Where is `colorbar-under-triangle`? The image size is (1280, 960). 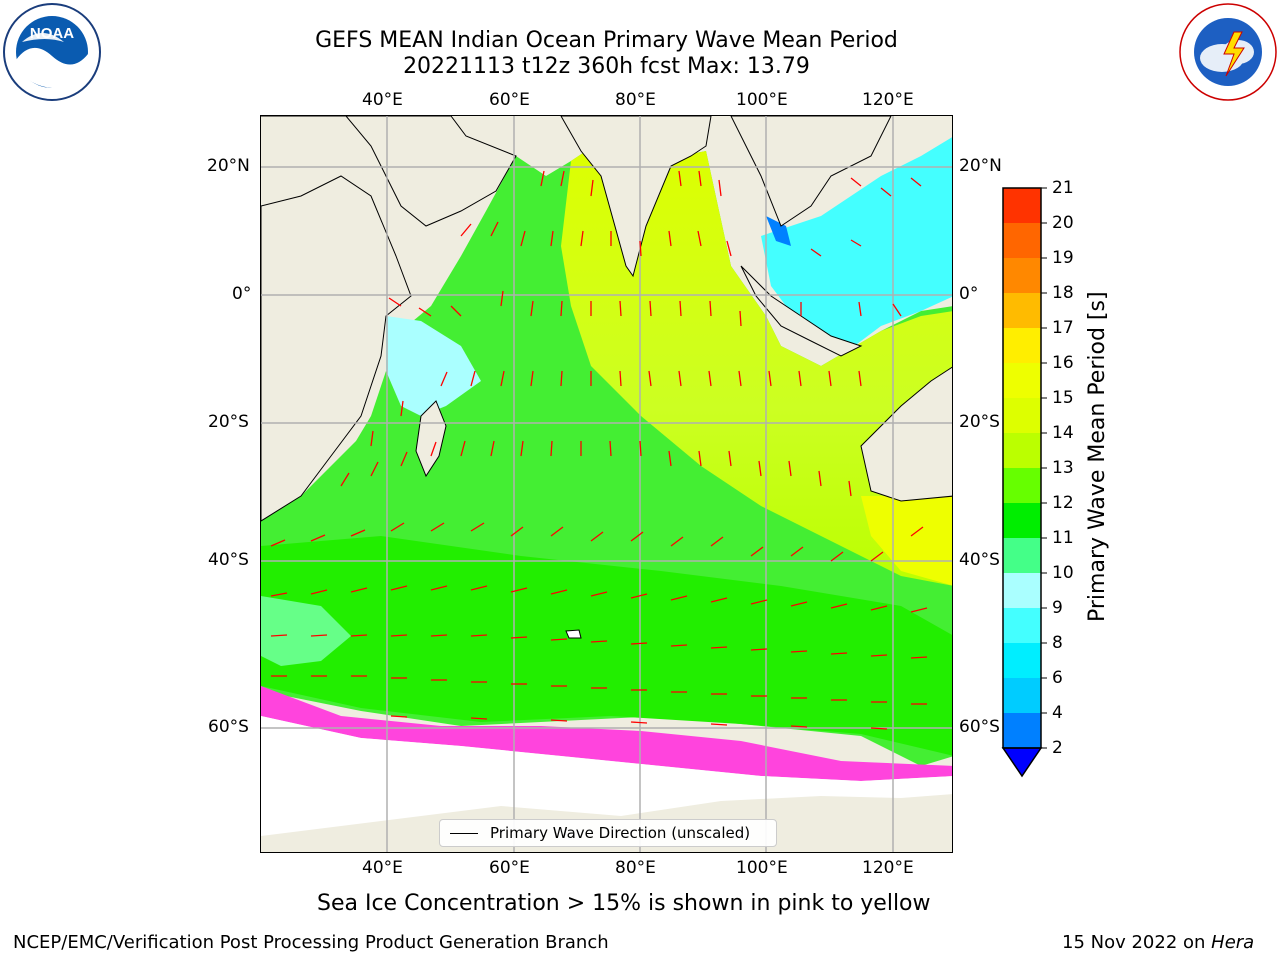
colorbar-under-triangle is located at coordinates (1022, 762).